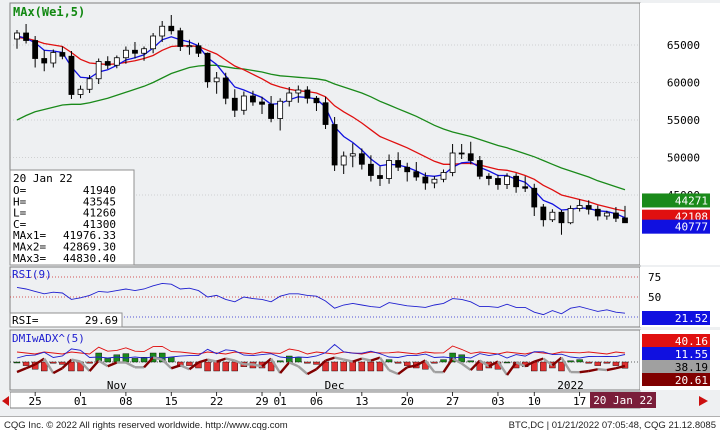 Image resolution: width=720 pixels, height=434 pixels. What do you see at coordinates (691, 318) in the screenshot?
I see `rsi-tag-text: 21.52` at bounding box center [691, 318].